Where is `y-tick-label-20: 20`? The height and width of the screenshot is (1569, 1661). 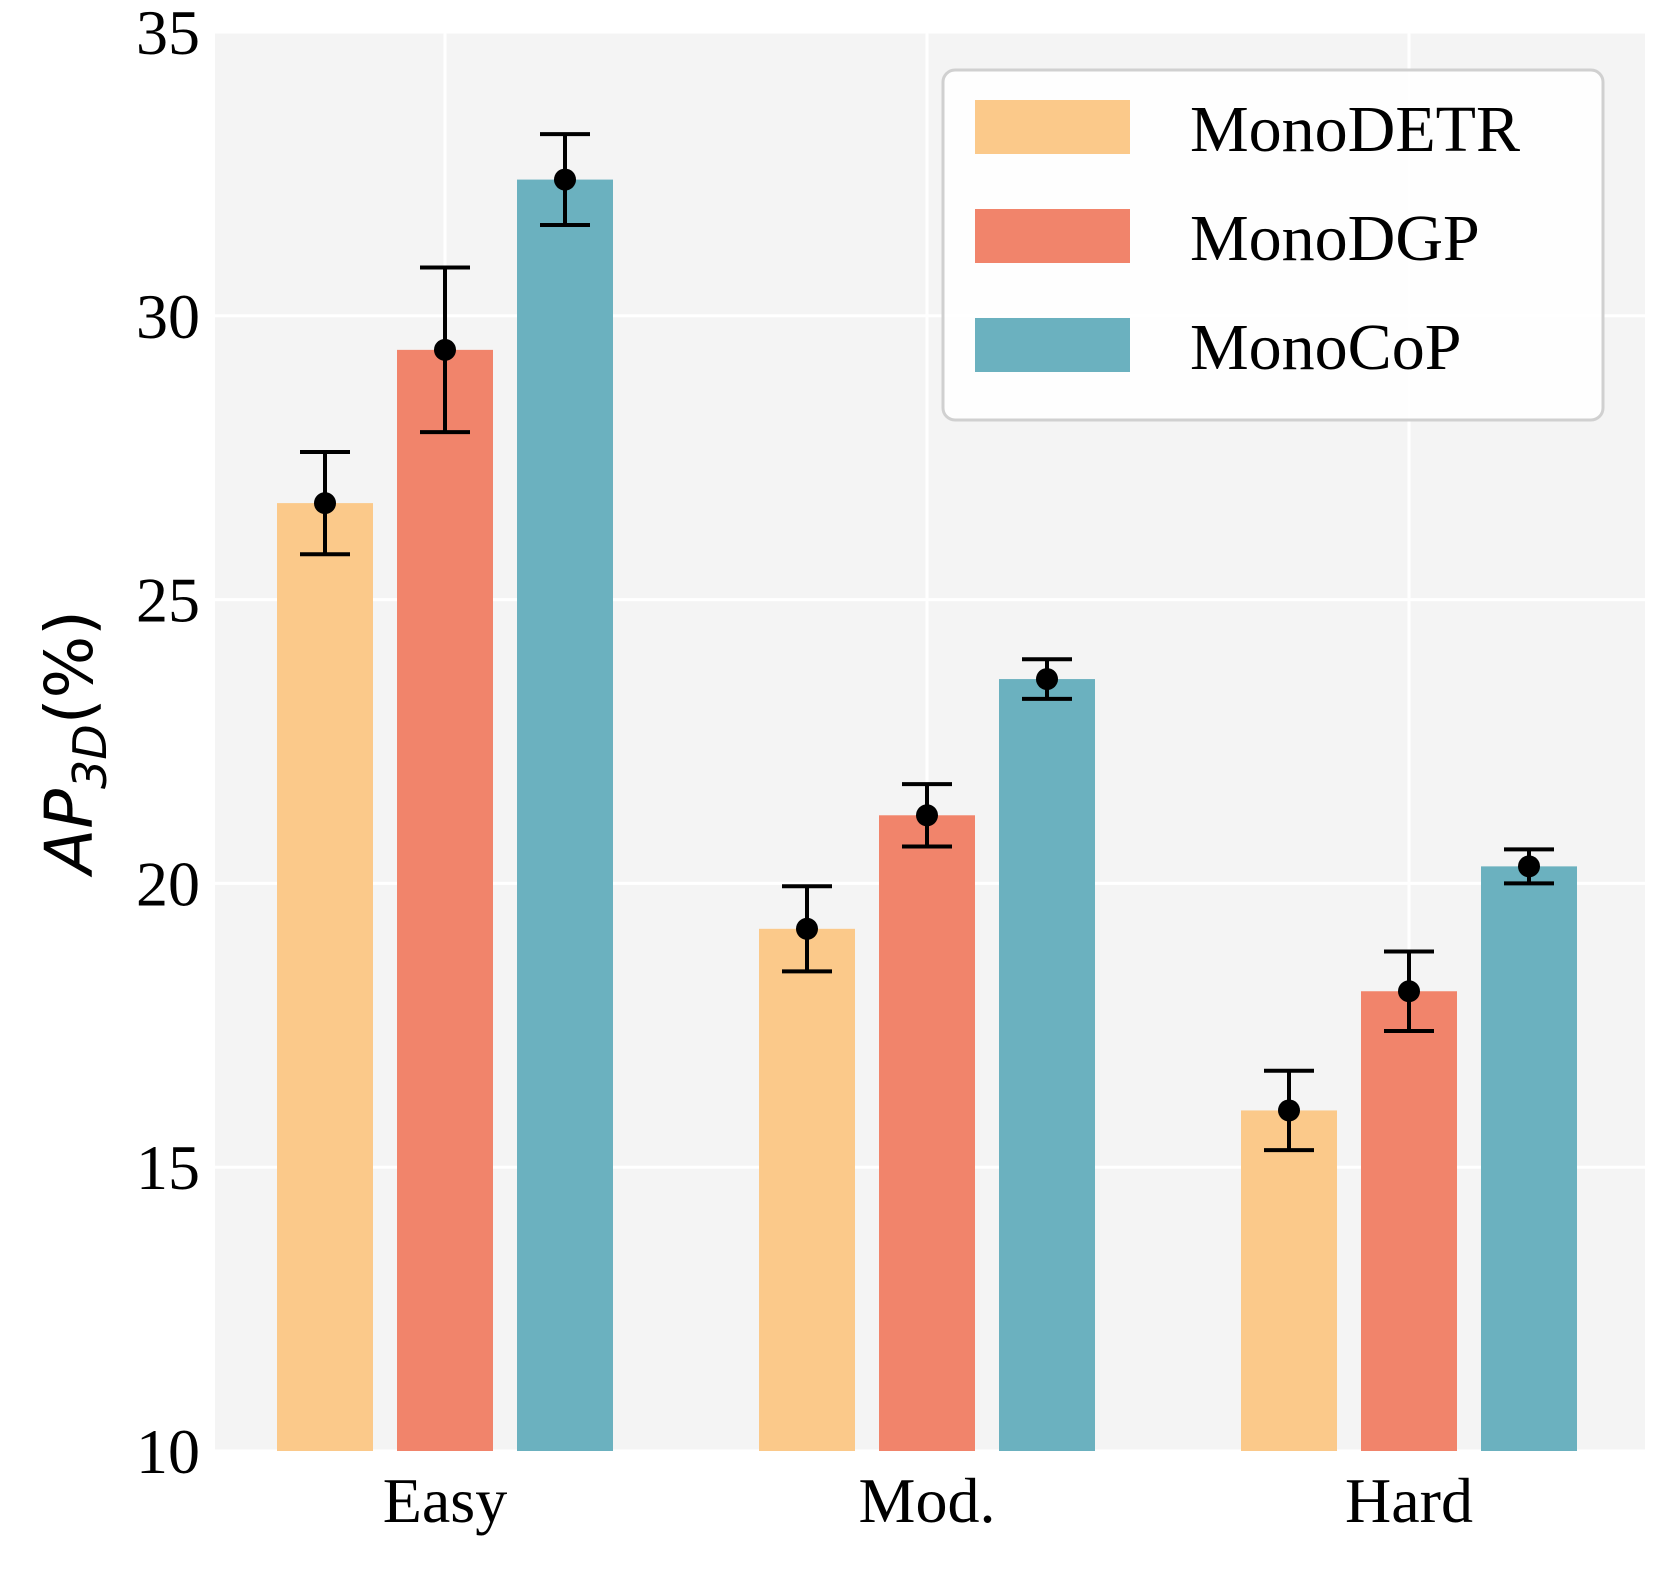
y-tick-label-20: 20 is located at coordinates (168, 883).